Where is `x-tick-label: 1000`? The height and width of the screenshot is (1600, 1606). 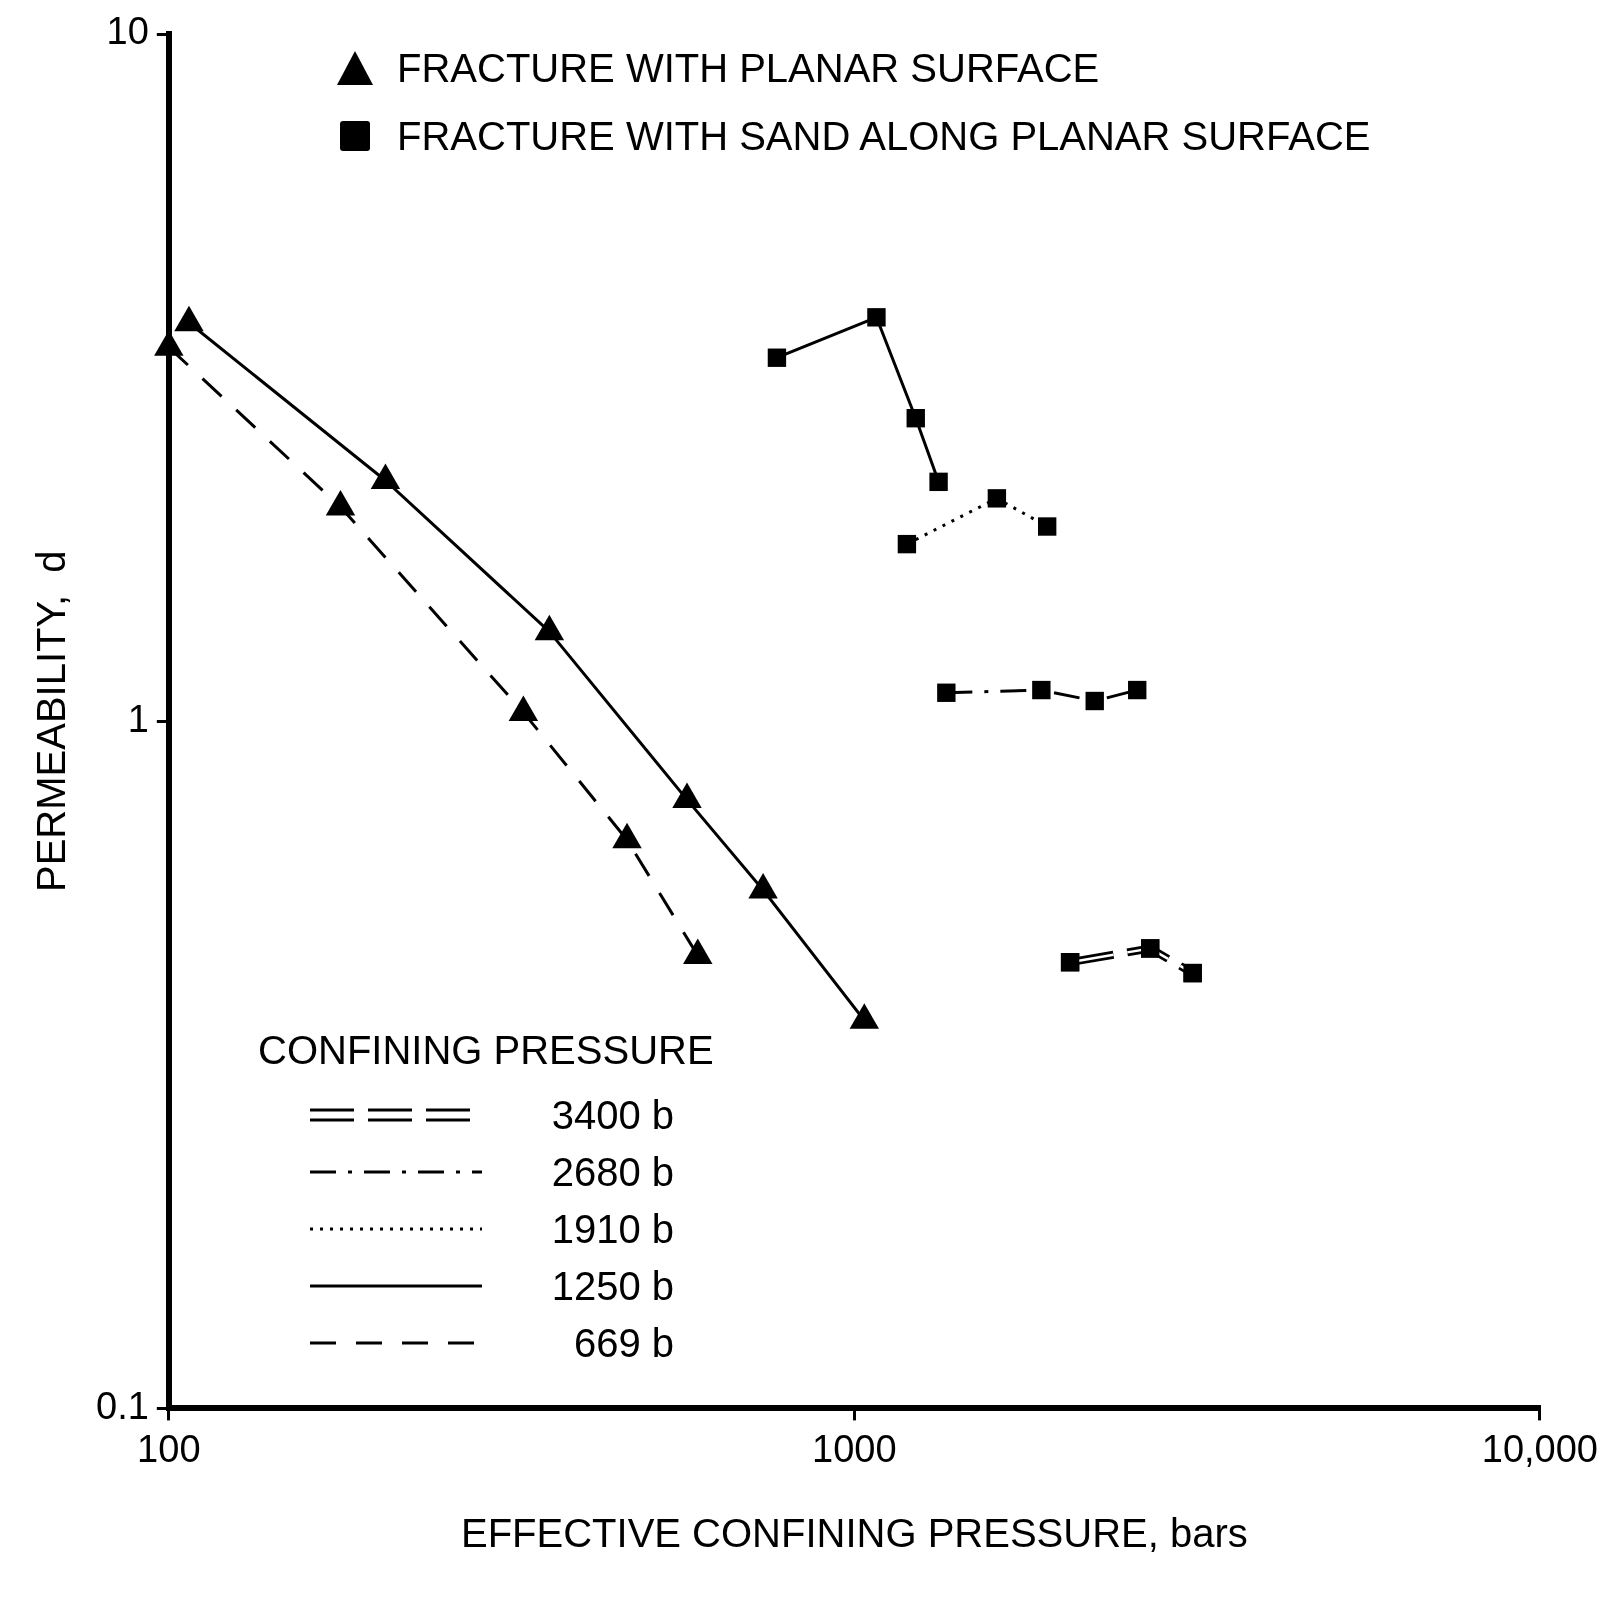 x-tick-label: 1000 is located at coordinates (854, 1448).